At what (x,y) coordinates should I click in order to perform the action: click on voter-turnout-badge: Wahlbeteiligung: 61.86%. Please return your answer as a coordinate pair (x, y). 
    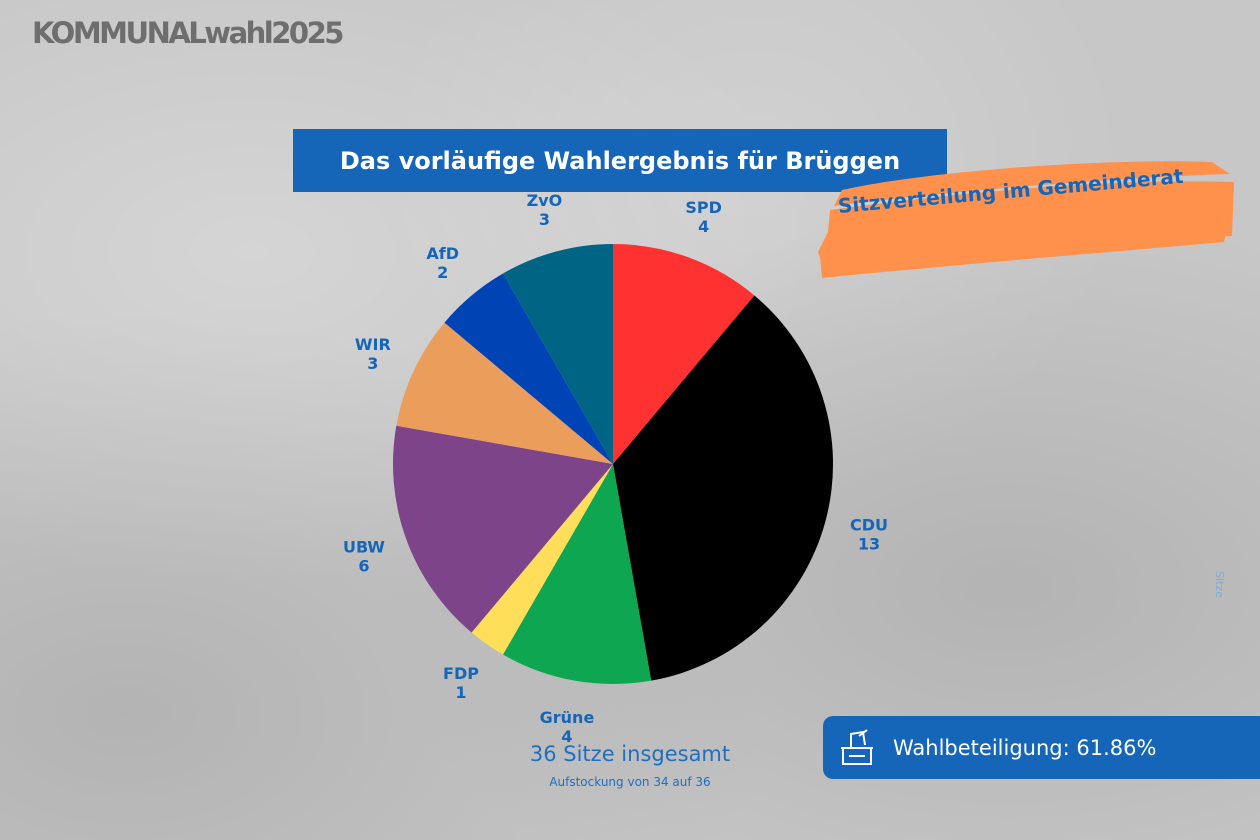
    Looking at the image, I should click on (1041, 747).